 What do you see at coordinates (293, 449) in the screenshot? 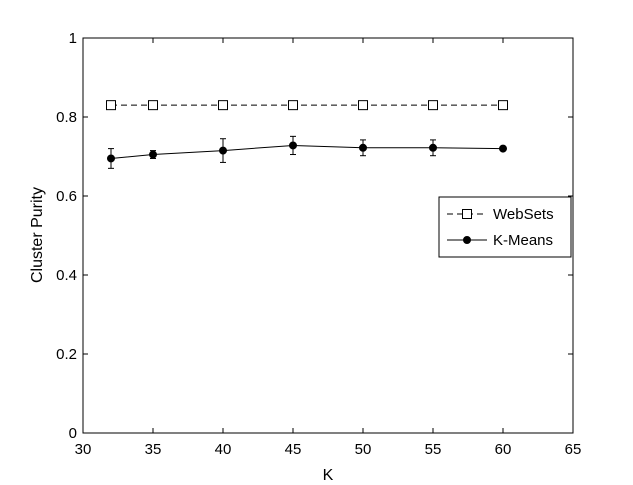
I see `x-tick-label: 45` at bounding box center [293, 449].